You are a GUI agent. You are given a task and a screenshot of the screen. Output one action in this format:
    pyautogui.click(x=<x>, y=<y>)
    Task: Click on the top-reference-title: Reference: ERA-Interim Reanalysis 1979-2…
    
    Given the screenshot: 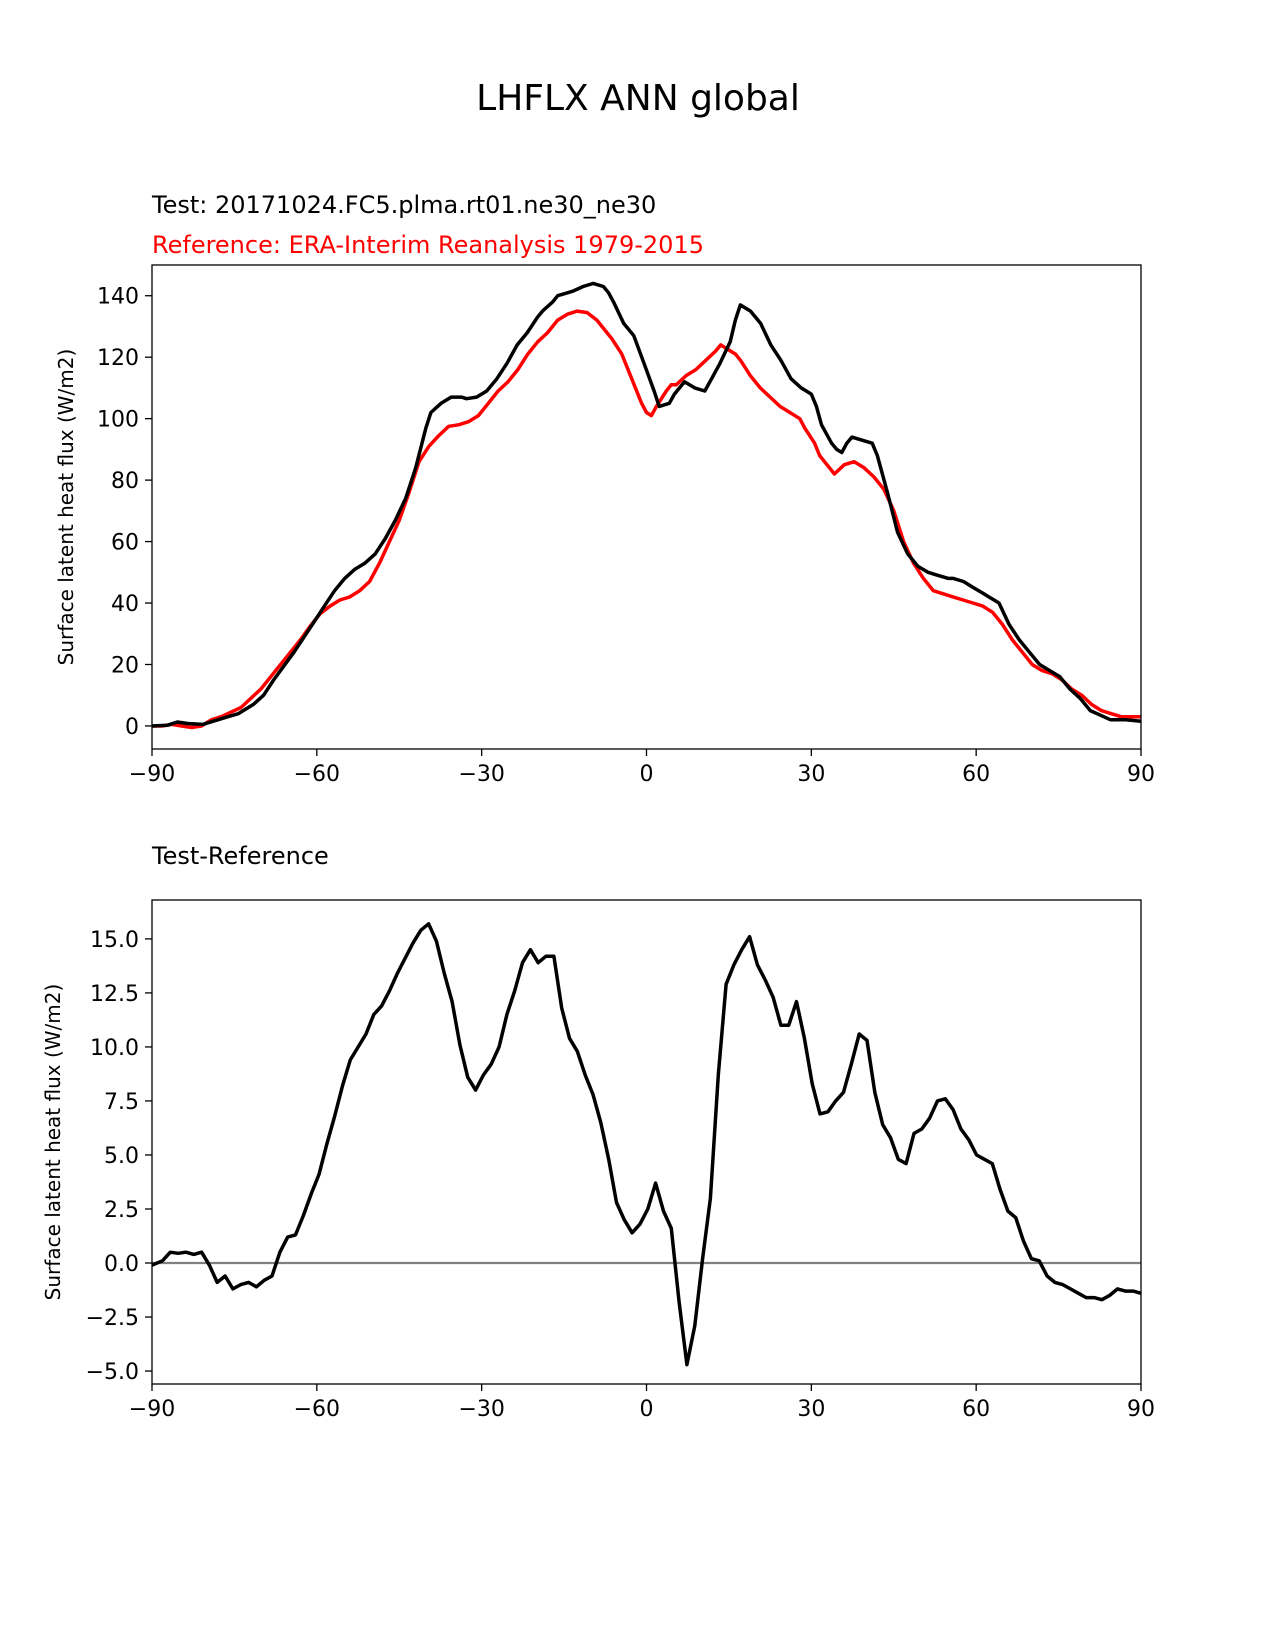 What is the action you would take?
    pyautogui.click(x=428, y=245)
    